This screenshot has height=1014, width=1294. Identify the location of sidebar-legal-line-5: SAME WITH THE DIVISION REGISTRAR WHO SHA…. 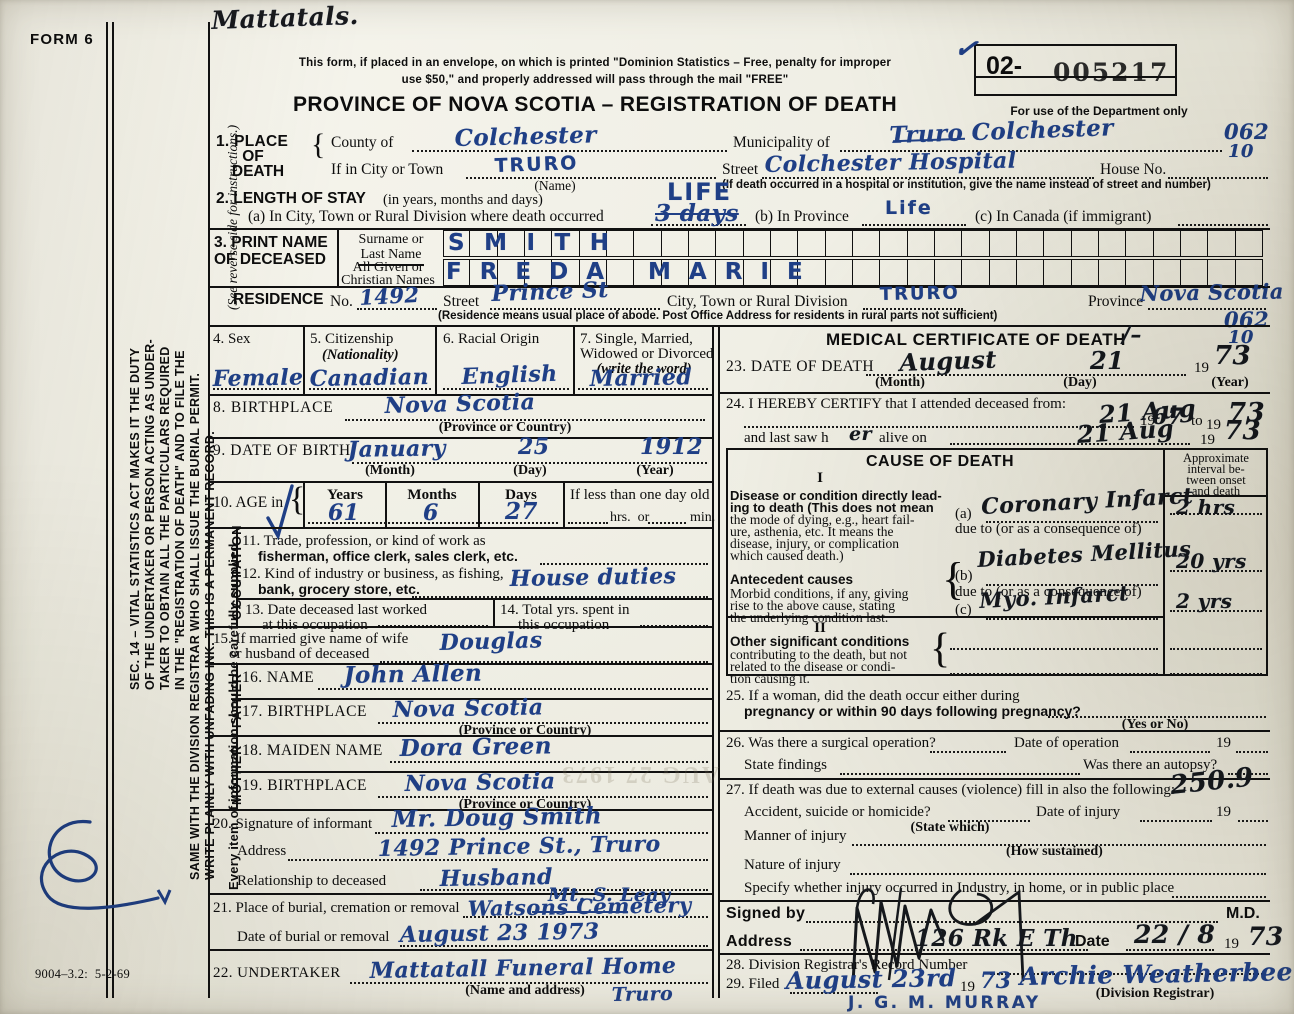
(195, 626).